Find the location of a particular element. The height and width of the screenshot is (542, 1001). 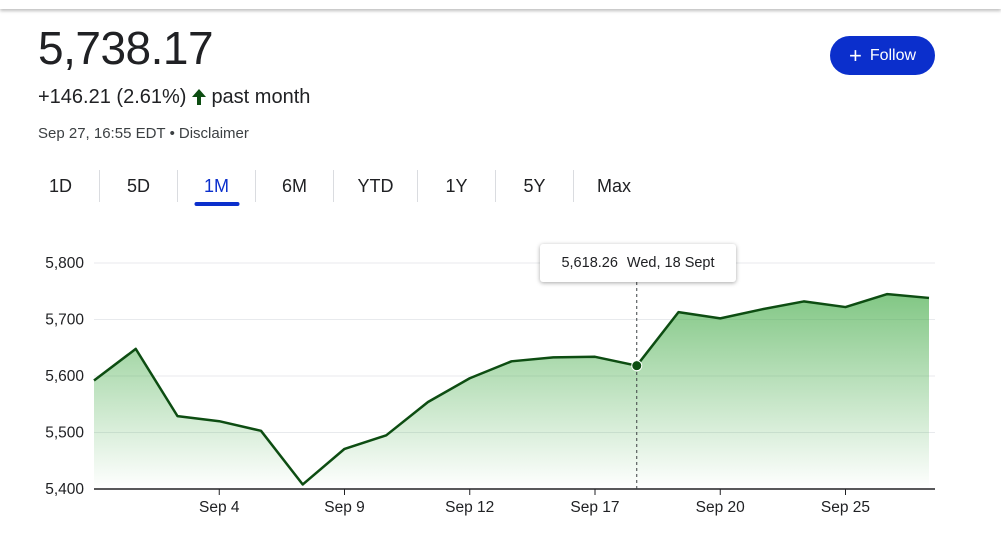

highlight-point is located at coordinates (637, 366).